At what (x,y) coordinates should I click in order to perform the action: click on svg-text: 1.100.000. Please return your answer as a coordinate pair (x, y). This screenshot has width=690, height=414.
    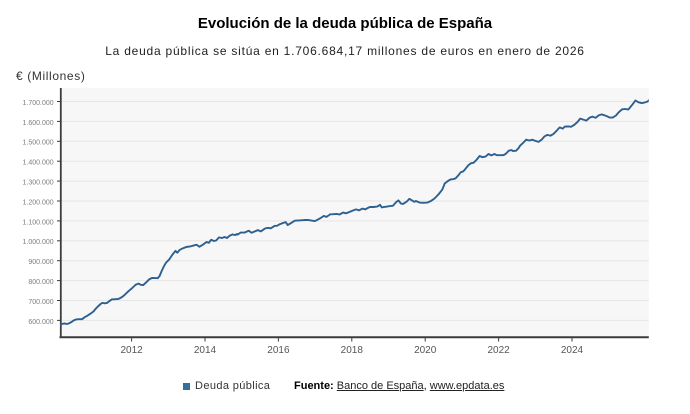
    Looking at the image, I should click on (38, 222).